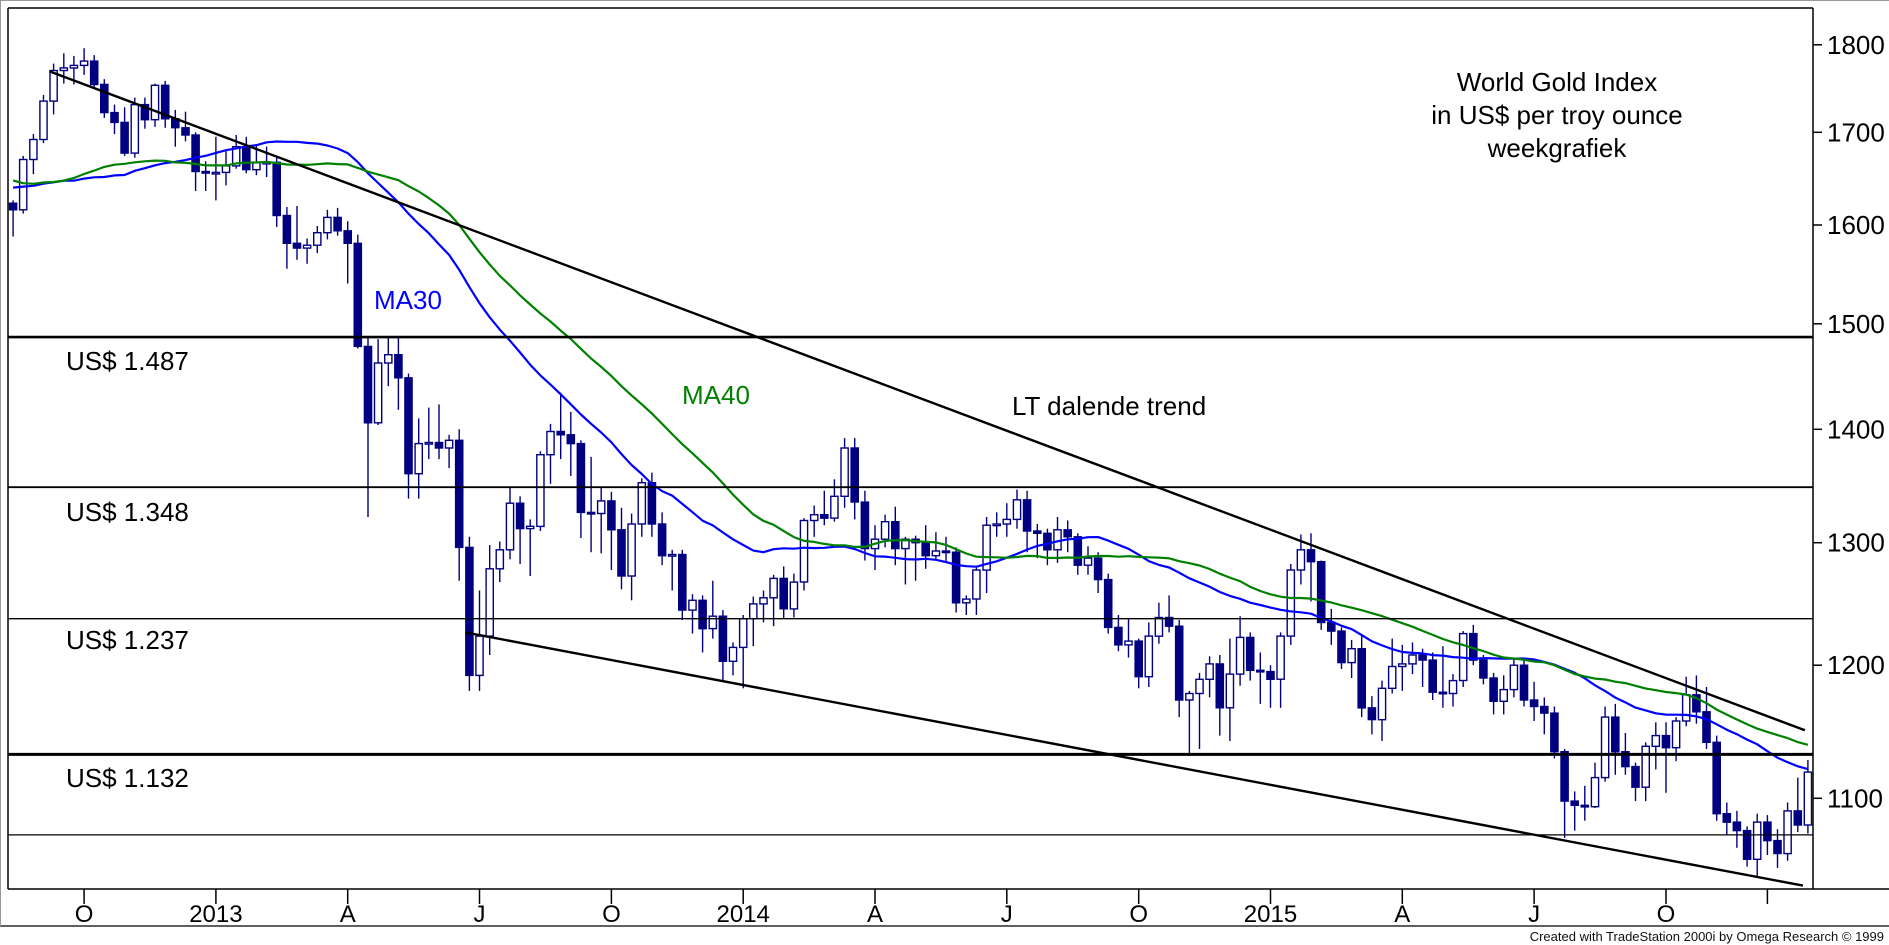 This screenshot has height=945, width=1889. I want to click on price-tick-label: 1300, so click(1856, 543).